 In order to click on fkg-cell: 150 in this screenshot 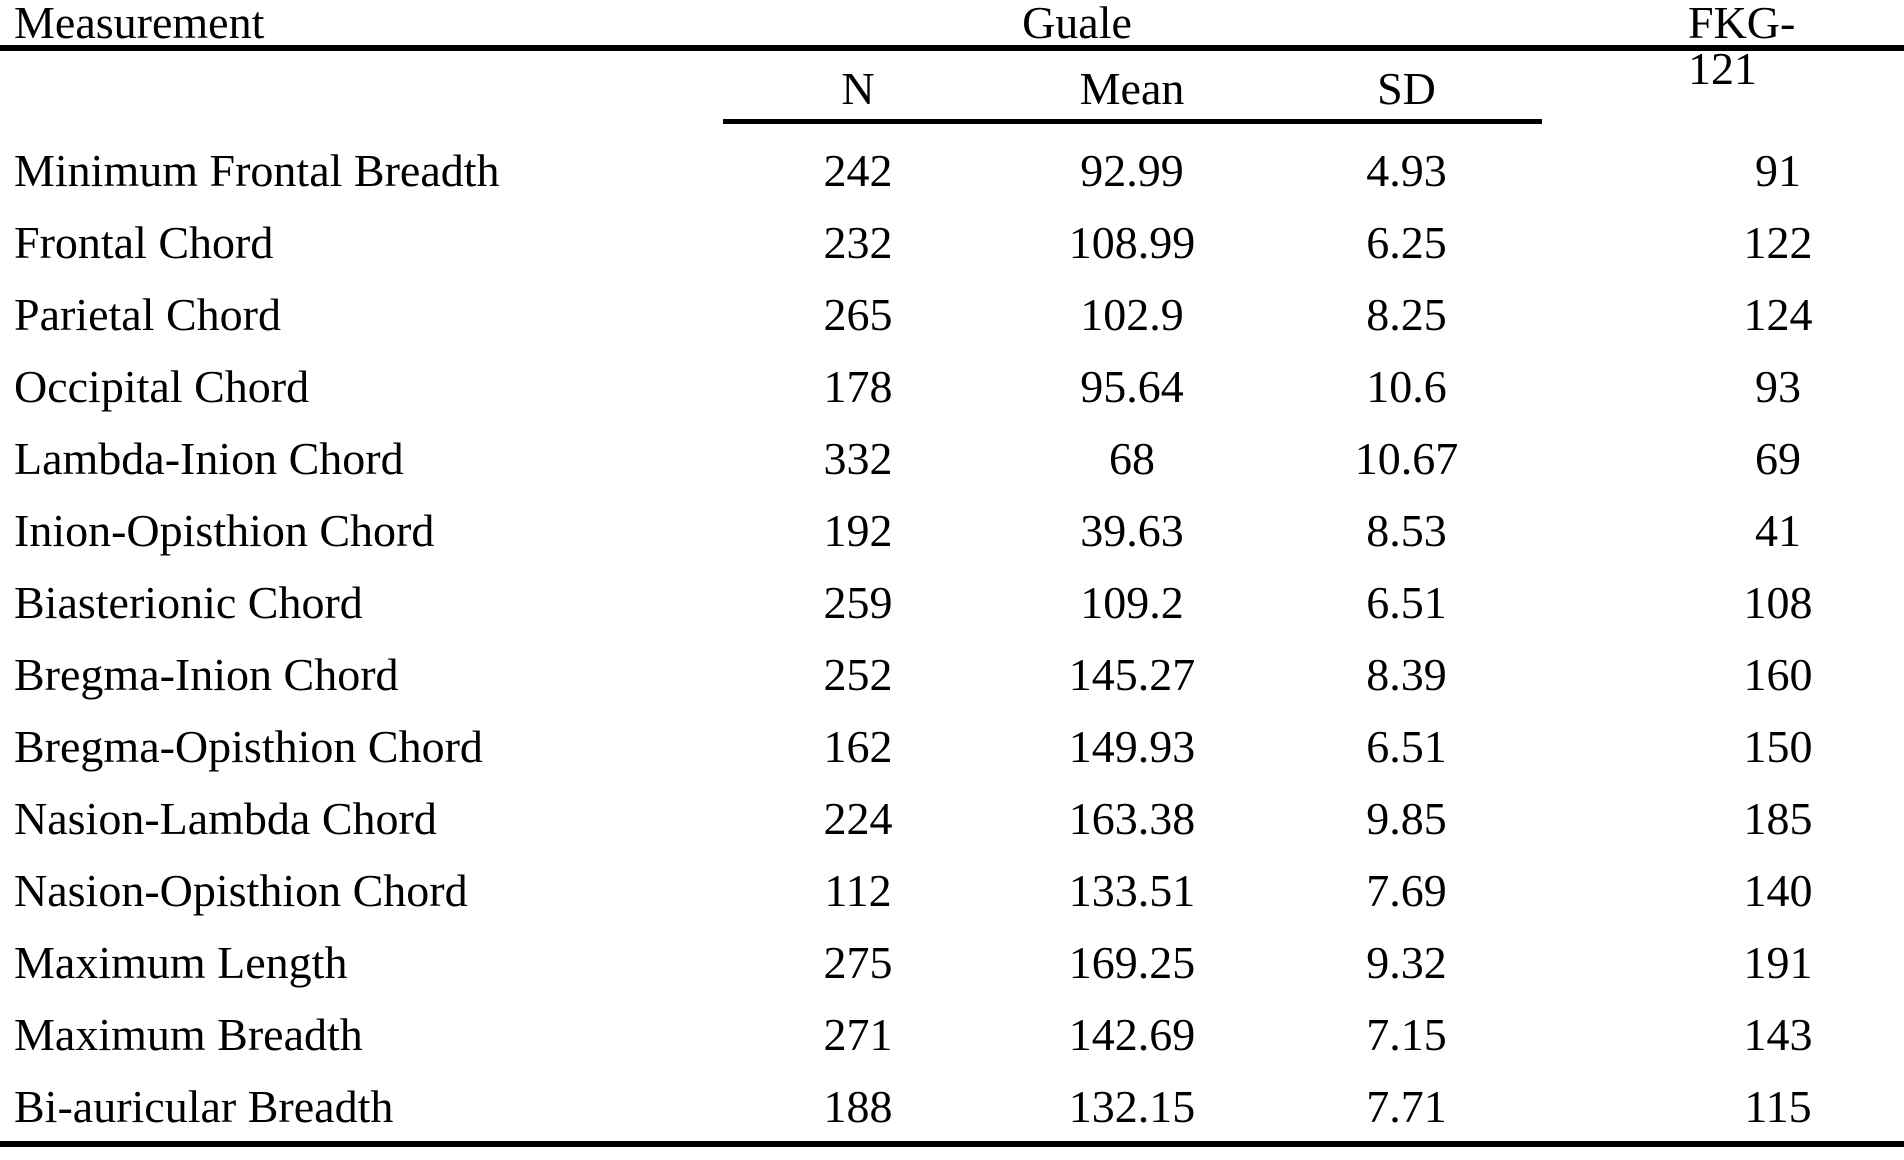, I will do `click(1778, 746)`.